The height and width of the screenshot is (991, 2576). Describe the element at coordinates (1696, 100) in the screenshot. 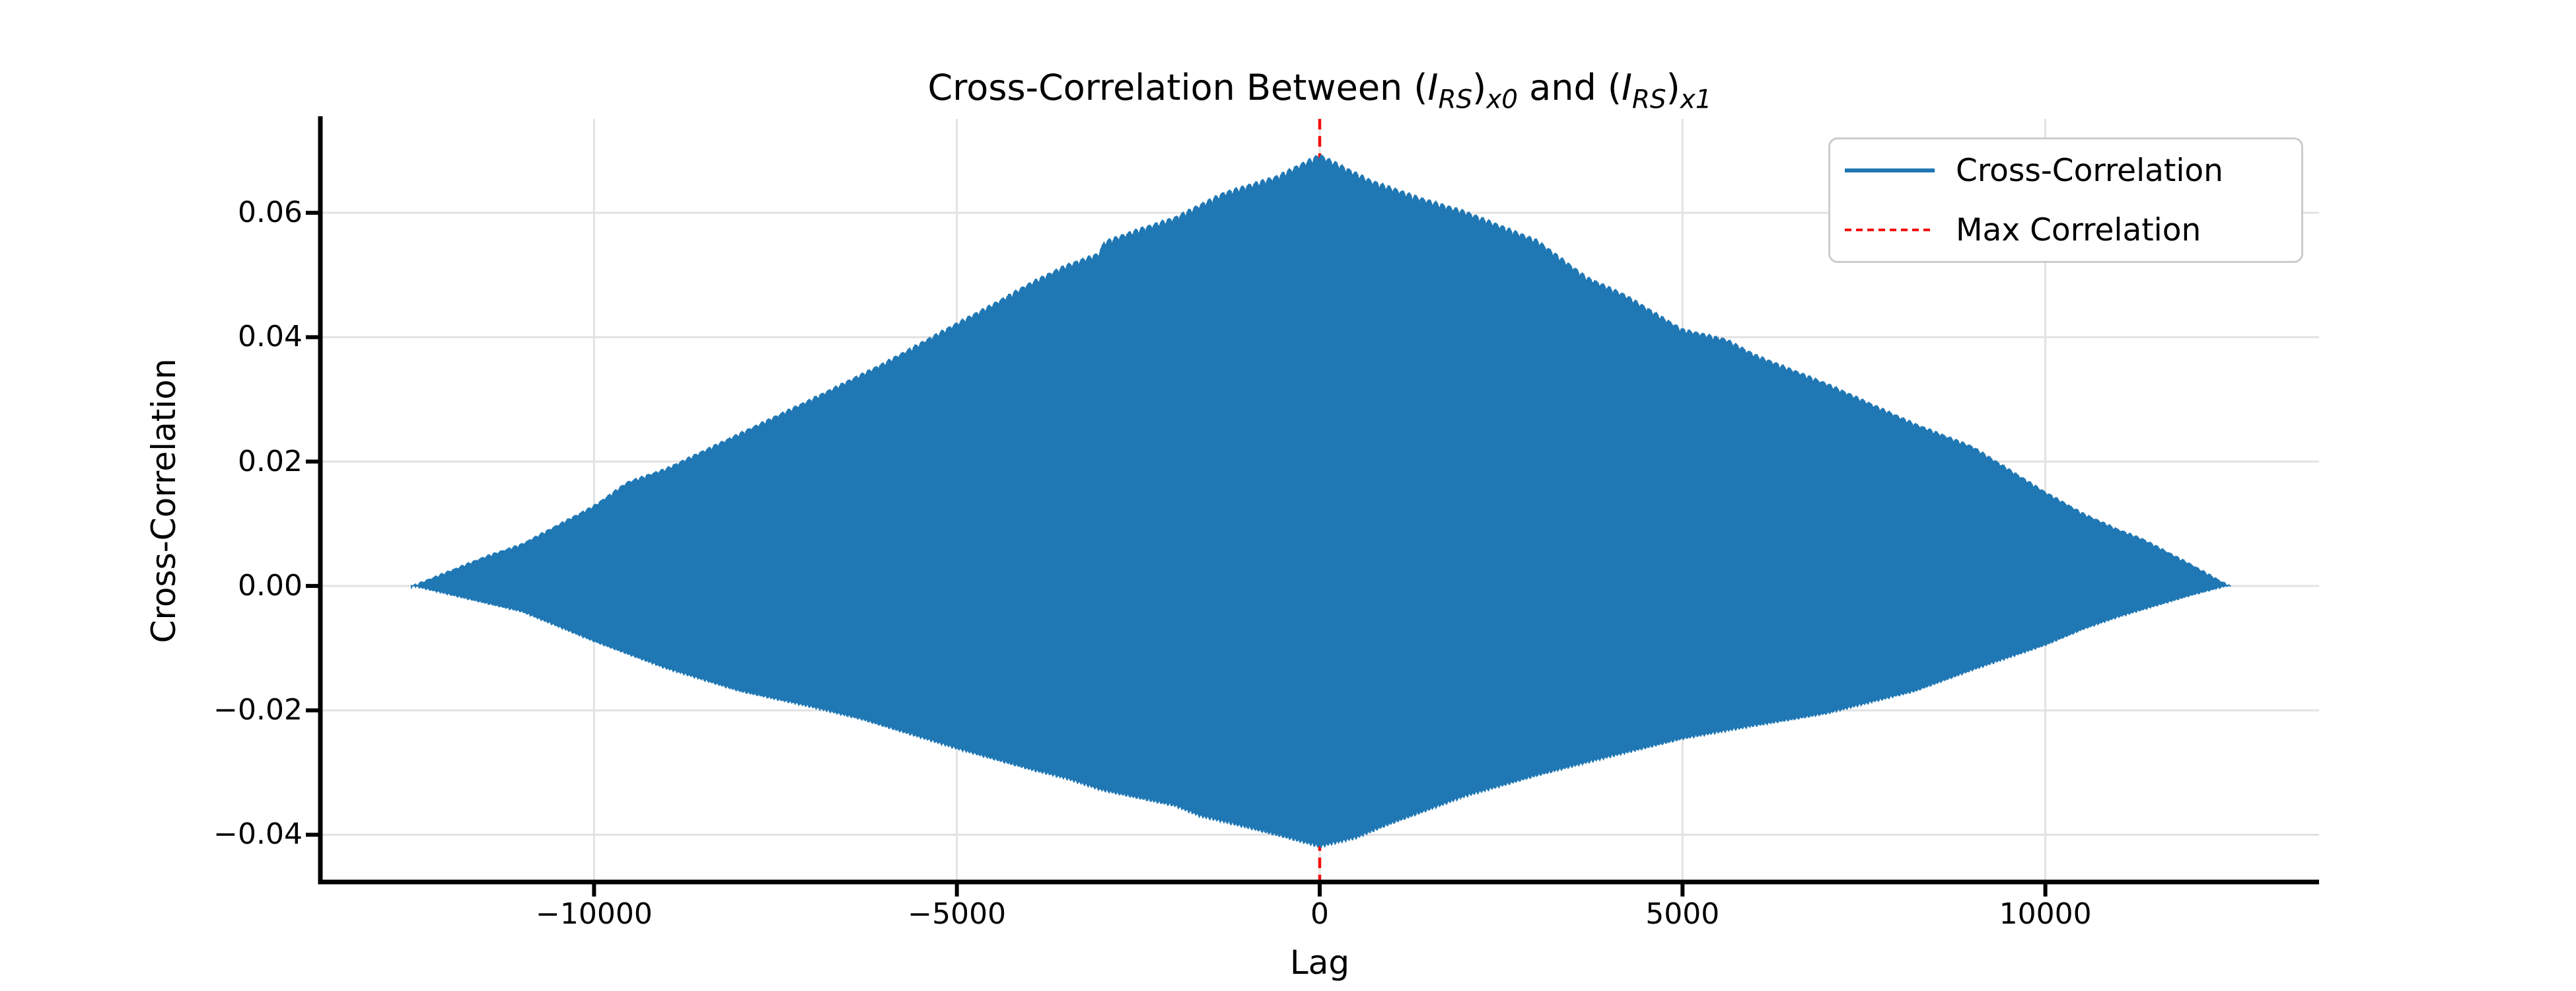

I see `title-segment: x1` at that location.